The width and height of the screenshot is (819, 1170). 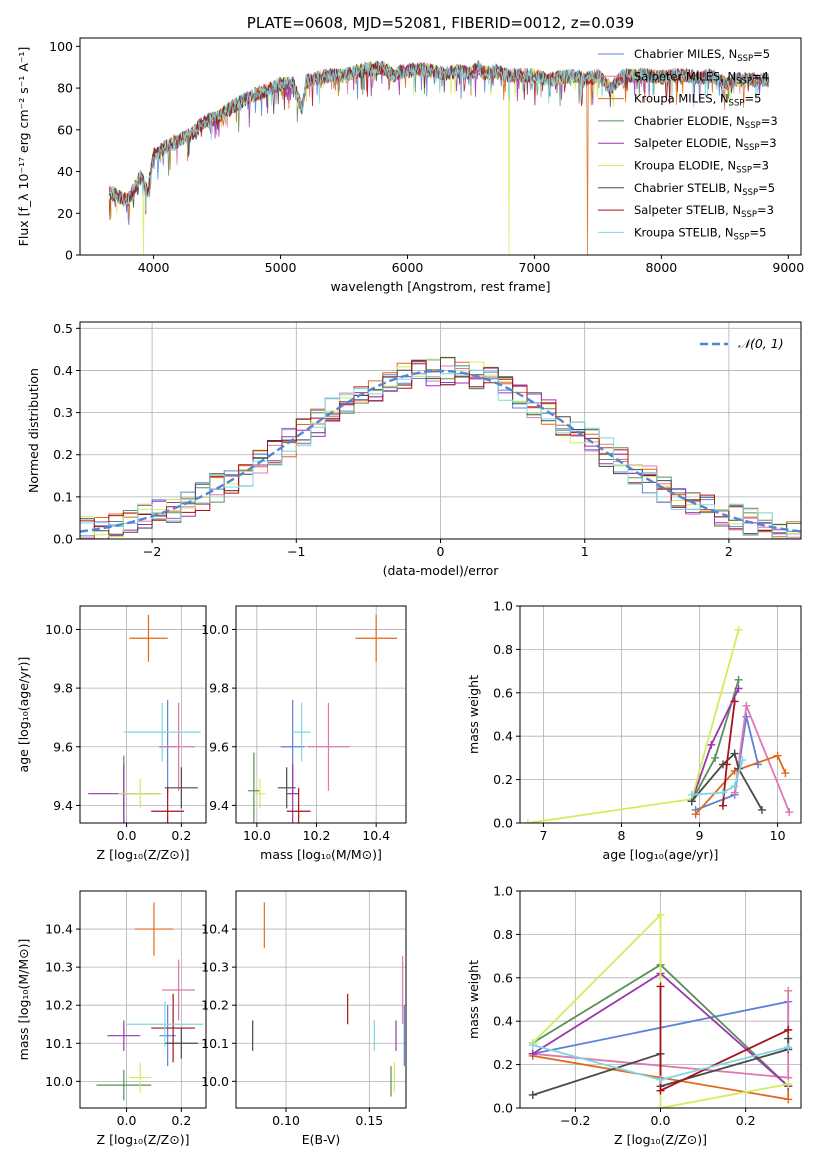 What do you see at coordinates (23, 715) in the screenshot?
I see `y-axis-label: age [log₁₀(age/yr)]` at bounding box center [23, 715].